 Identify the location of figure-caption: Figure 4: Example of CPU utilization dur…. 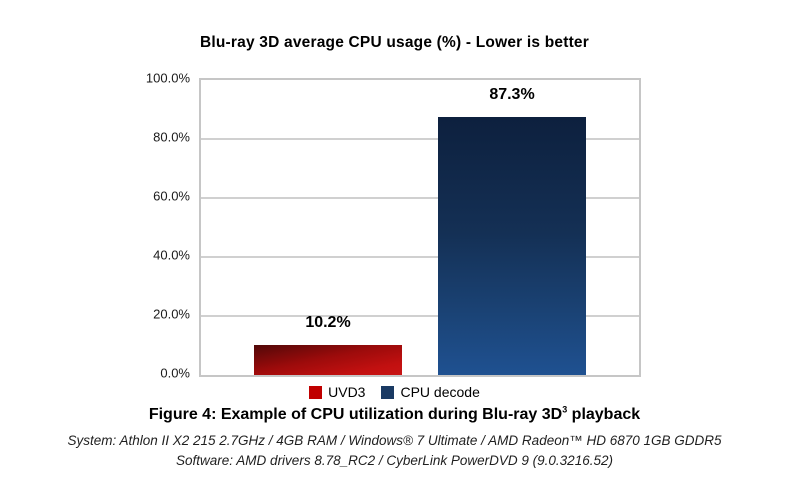
(394, 414).